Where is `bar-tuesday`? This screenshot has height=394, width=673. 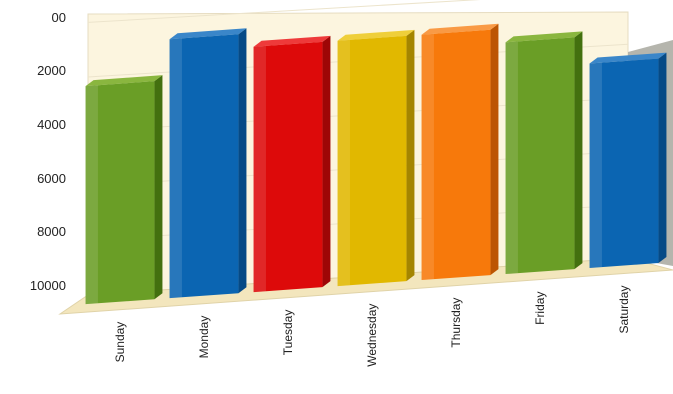
bar-tuesday is located at coordinates (292, 164).